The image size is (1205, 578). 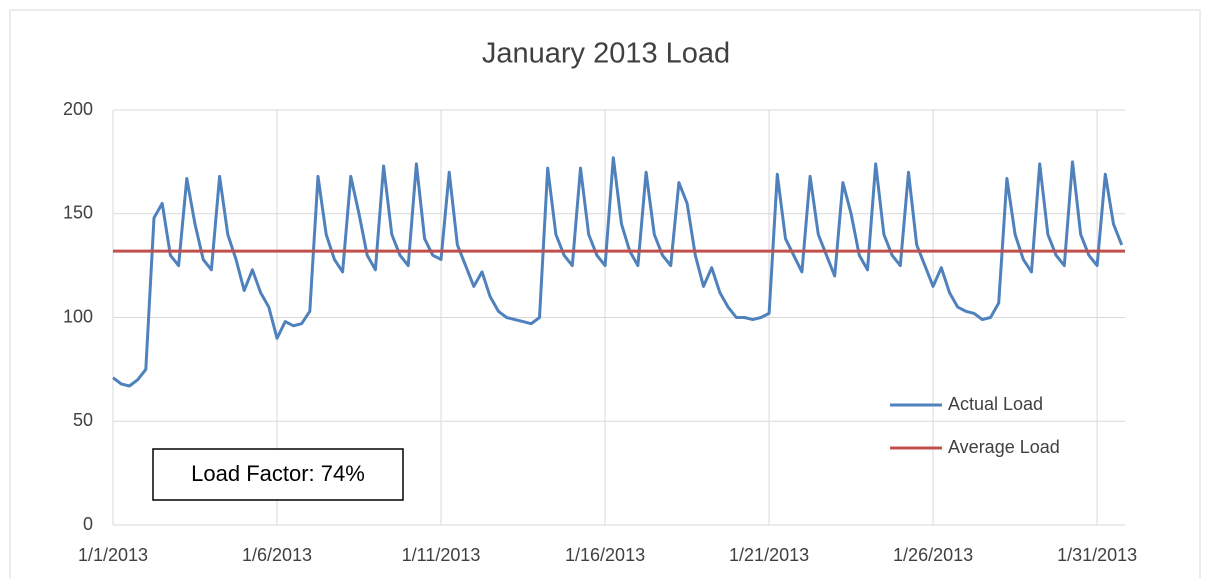 I want to click on x-tick-label: 1/11/2013, so click(x=441, y=555).